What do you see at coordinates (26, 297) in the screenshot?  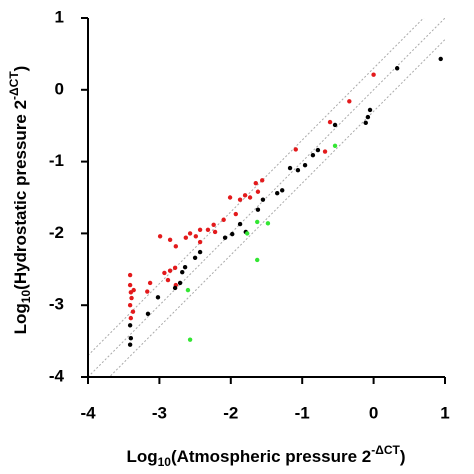 I see `y-axis-label-part: 10` at bounding box center [26, 297].